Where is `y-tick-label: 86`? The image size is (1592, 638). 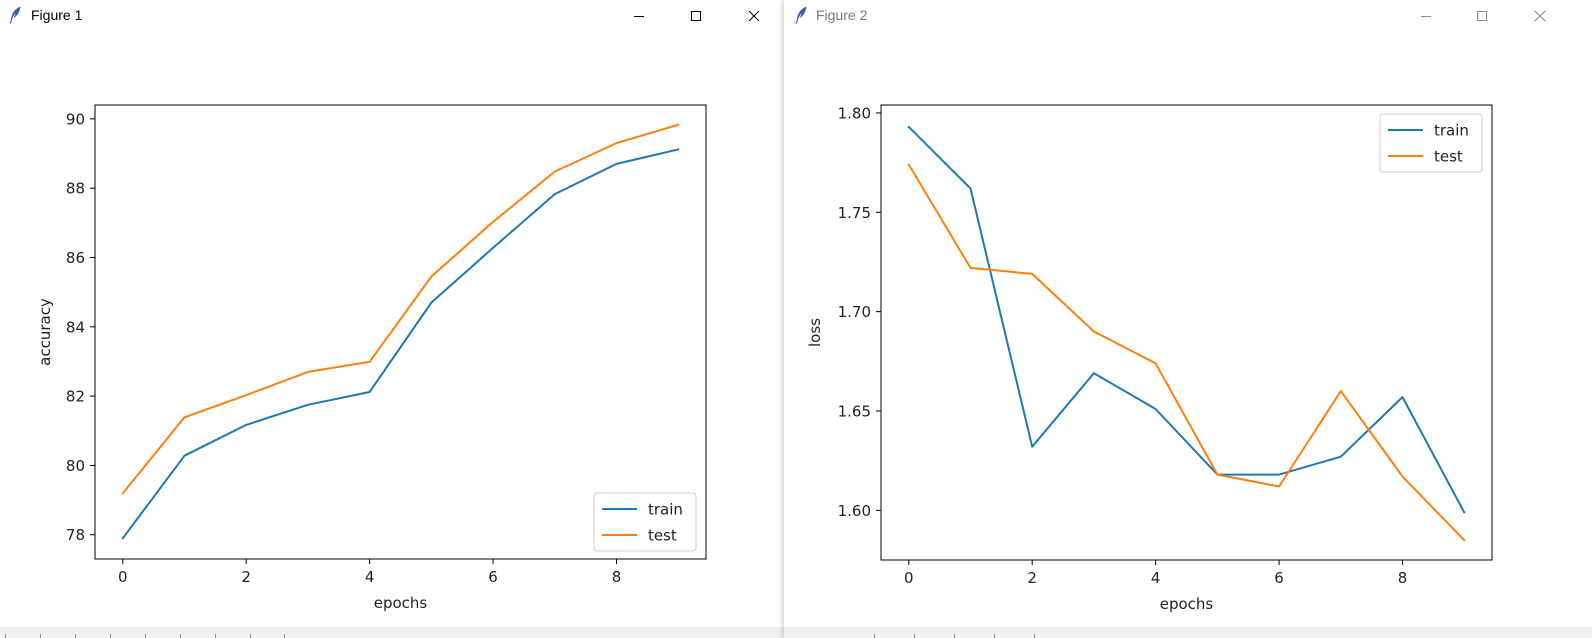
y-tick-label: 86 is located at coordinates (75, 258).